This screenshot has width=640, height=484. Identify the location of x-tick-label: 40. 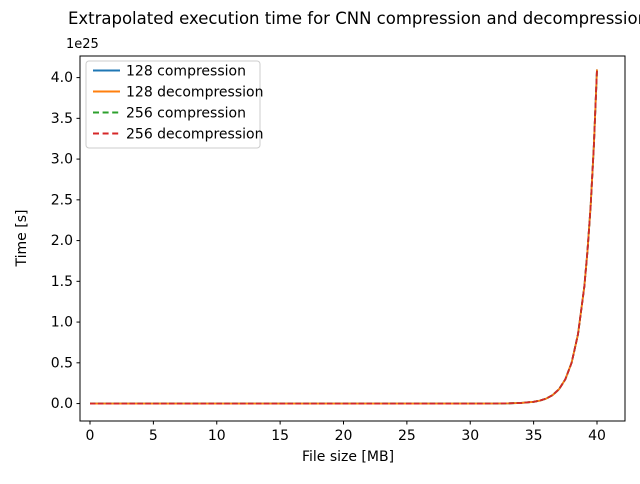
(597, 436).